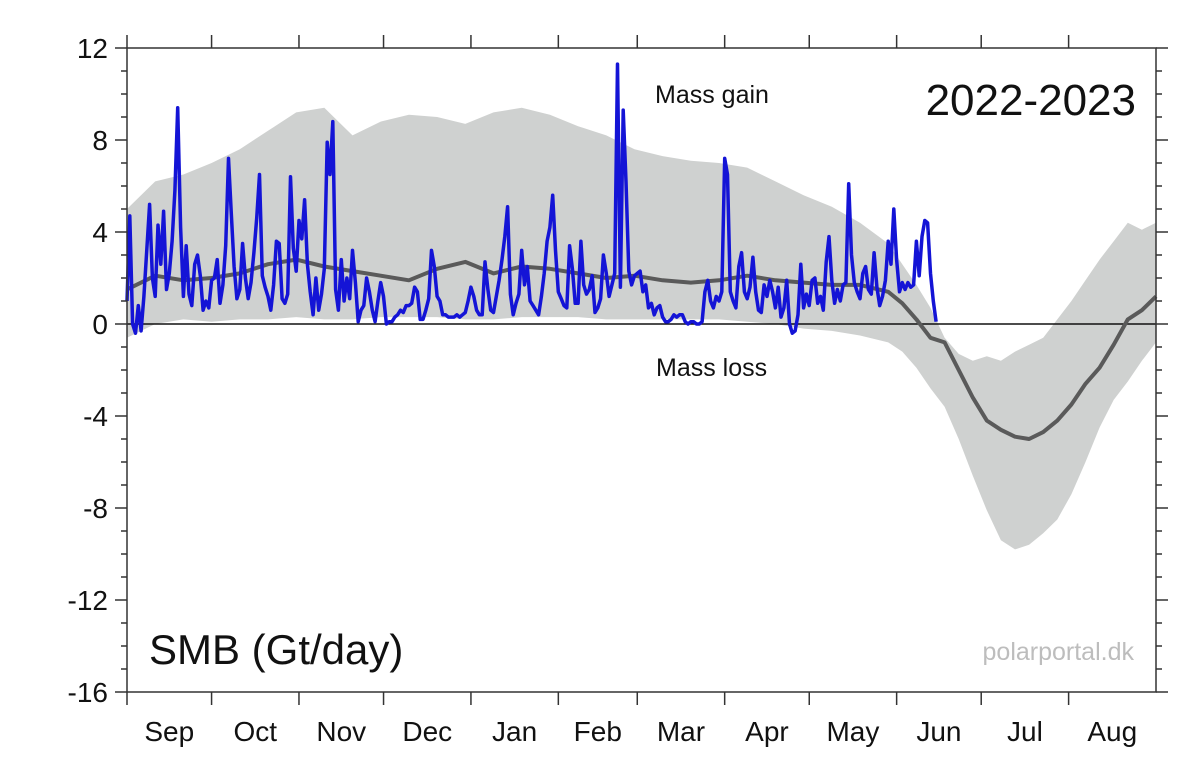 The height and width of the screenshot is (759, 1200). Describe the element at coordinates (95, 416) in the screenshot. I see `y-tick-label: -4` at that location.